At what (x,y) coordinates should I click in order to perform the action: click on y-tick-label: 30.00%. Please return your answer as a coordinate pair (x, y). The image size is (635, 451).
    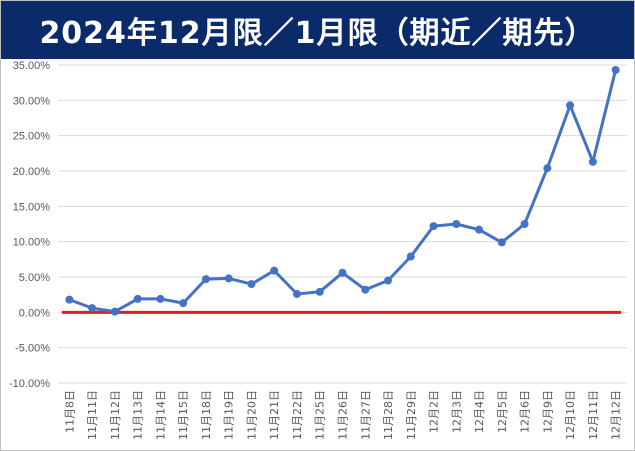
    Looking at the image, I should click on (32, 101).